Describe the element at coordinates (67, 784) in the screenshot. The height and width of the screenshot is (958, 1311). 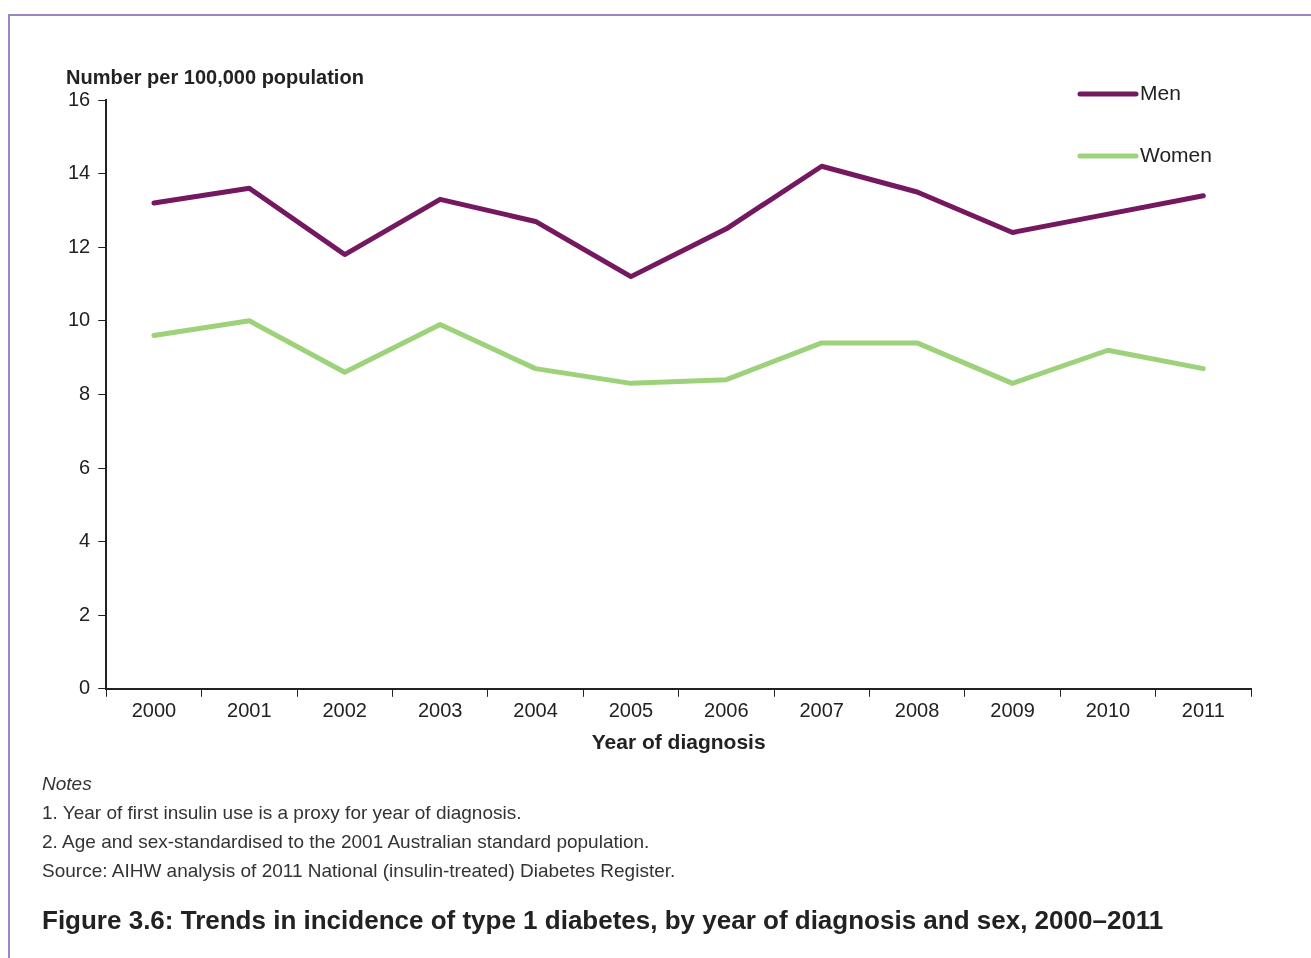
I see `text: Notes` at that location.